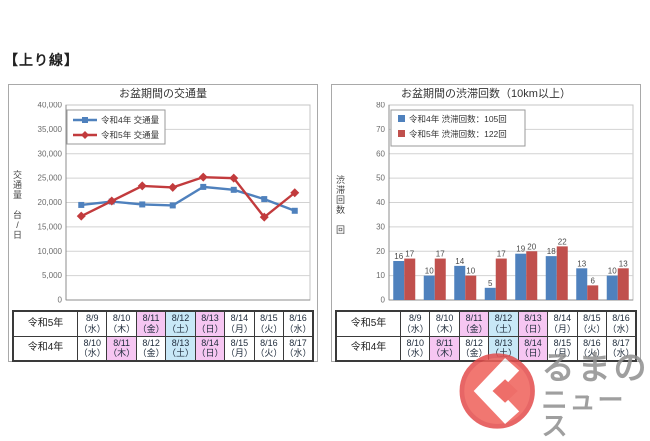 The width and height of the screenshot is (650, 441). Describe the element at coordinates (497, 391) in the screenshot. I see `kuruma-news-logo-icon` at that location.